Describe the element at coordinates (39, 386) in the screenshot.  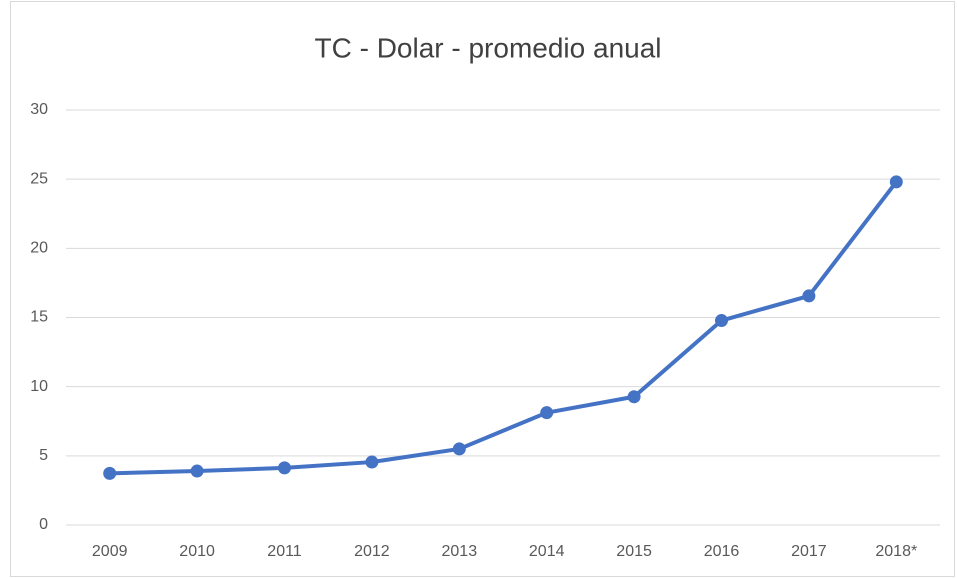
I see `y-tick-label: 10` at that location.